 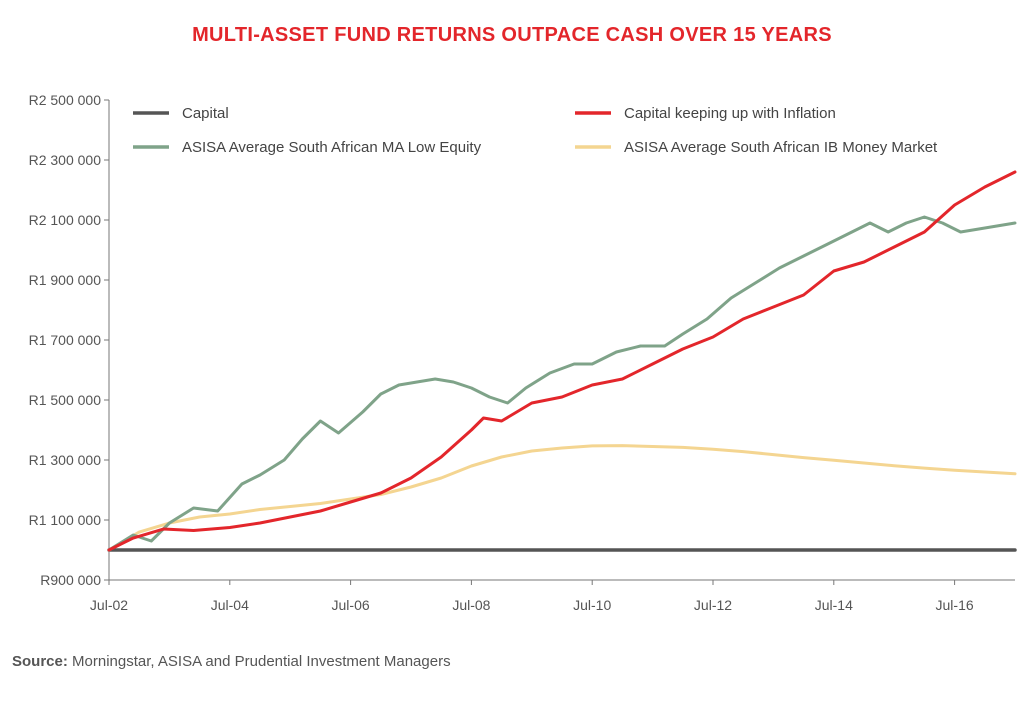 What do you see at coordinates (65, 100) in the screenshot?
I see `y-tick-label: R2 500 000` at bounding box center [65, 100].